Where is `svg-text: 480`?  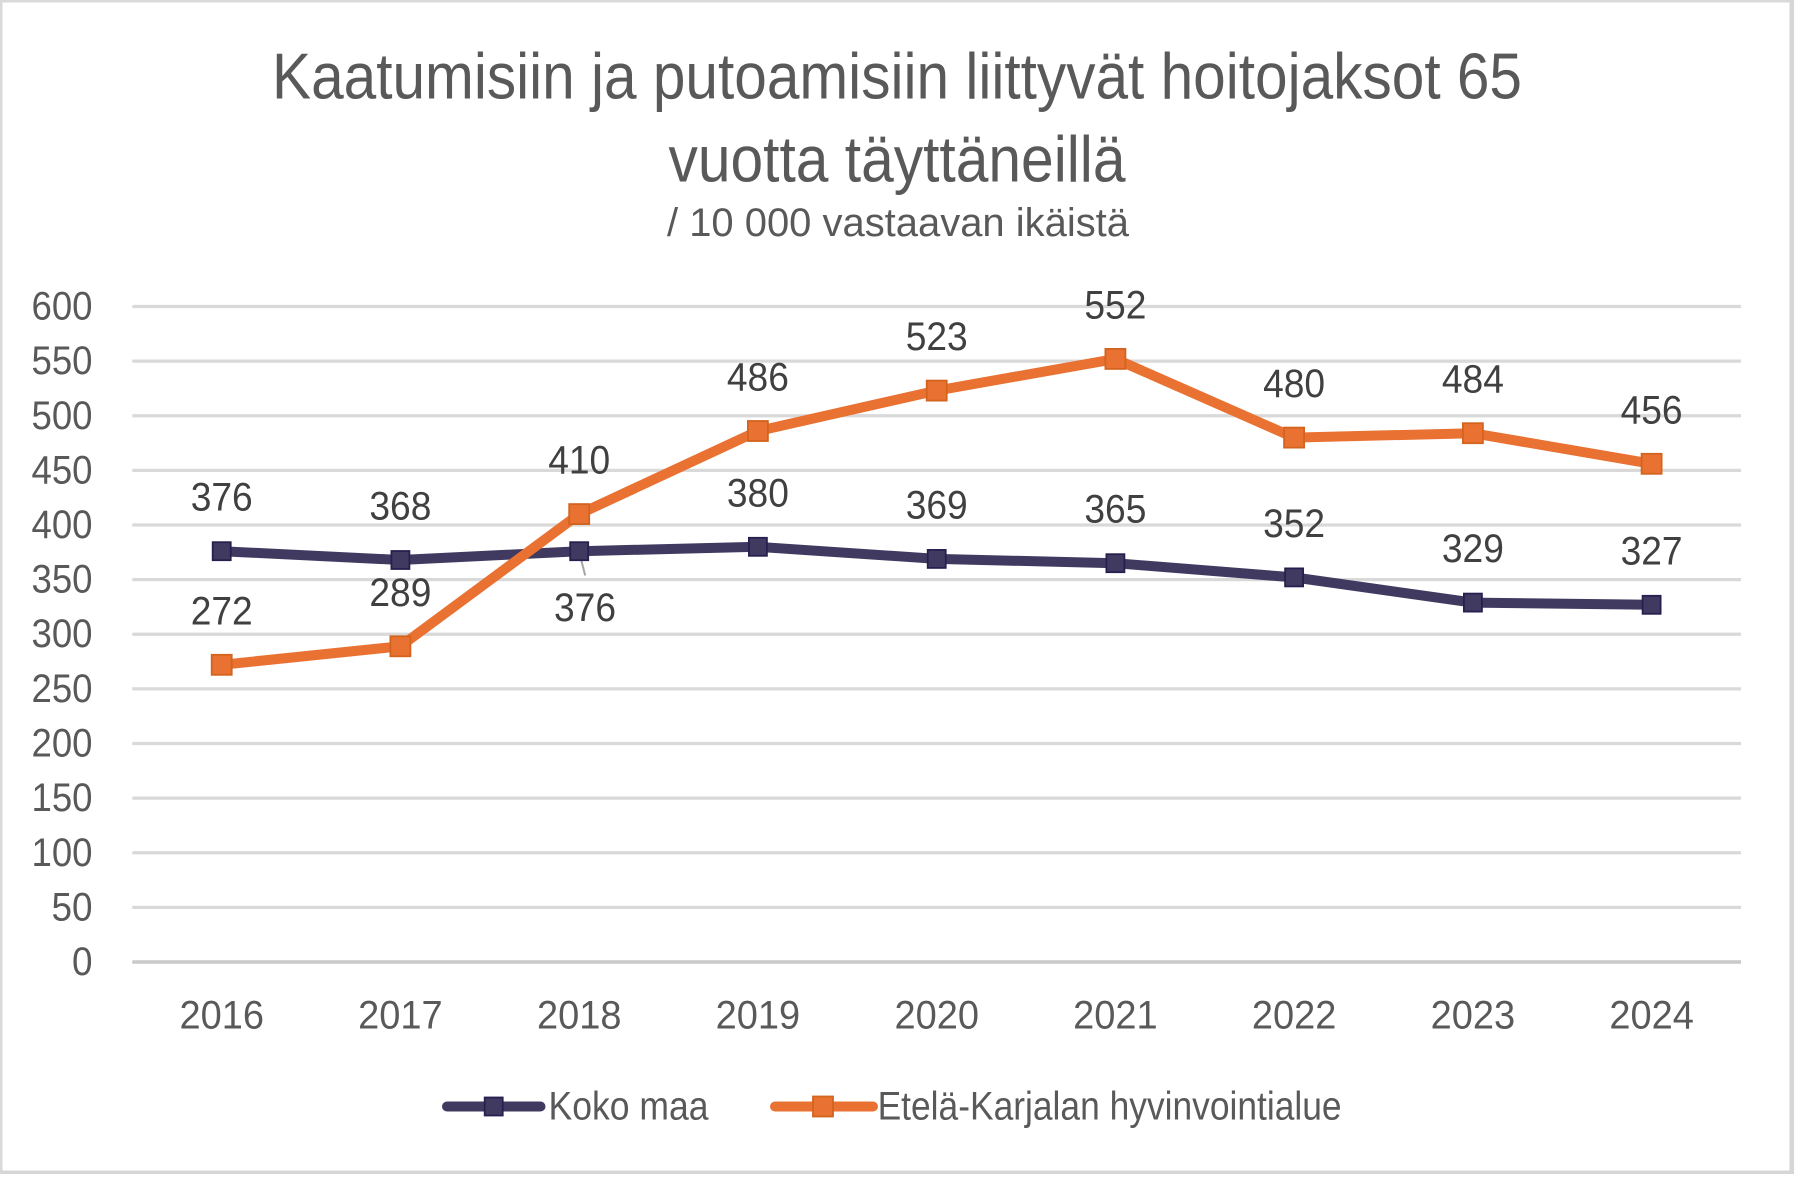 svg-text: 480 is located at coordinates (1294, 384).